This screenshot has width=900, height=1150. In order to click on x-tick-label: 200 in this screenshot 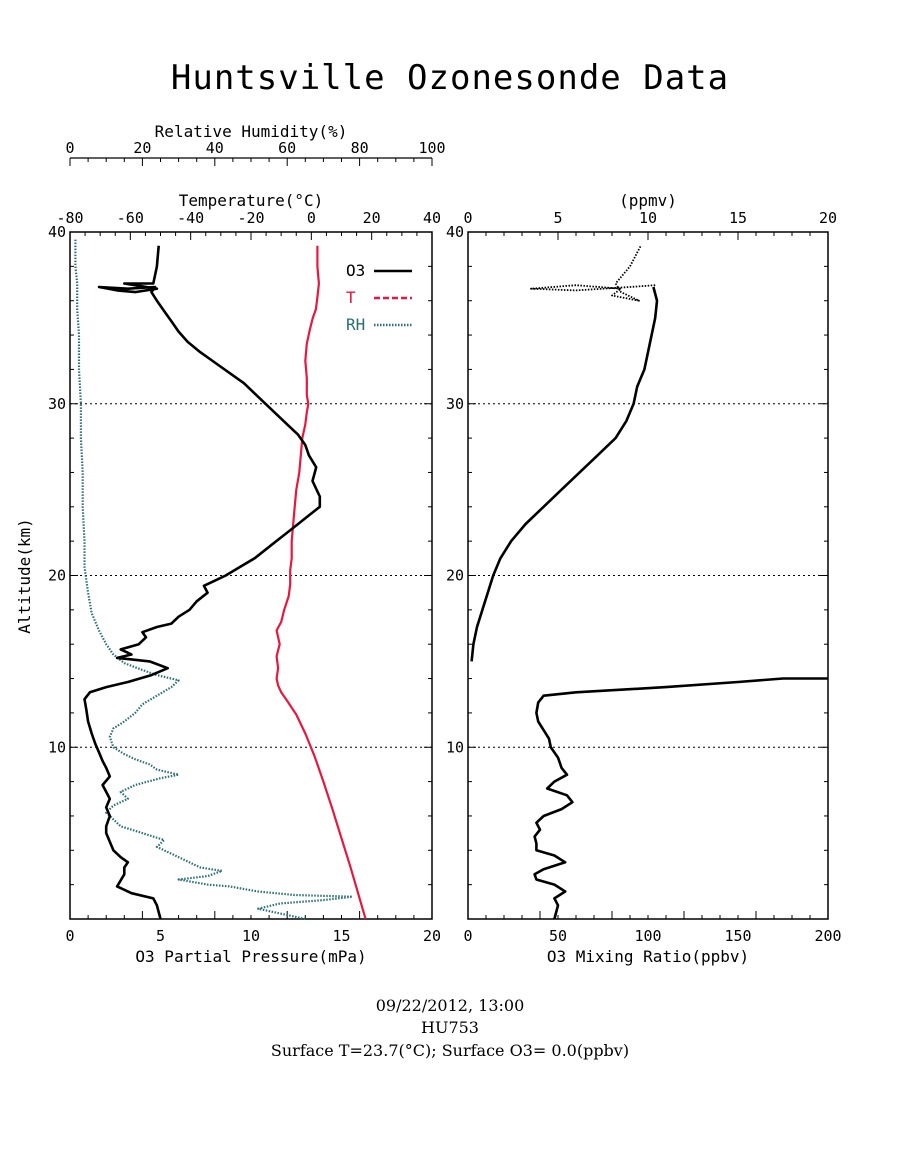, I will do `click(827, 936)`.